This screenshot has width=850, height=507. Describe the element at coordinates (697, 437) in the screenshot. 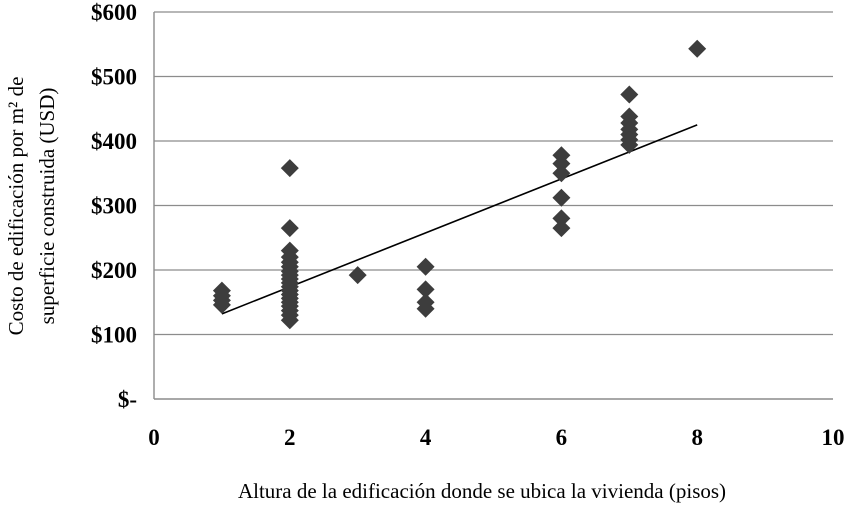

I see `x-tick-label: 8` at that location.